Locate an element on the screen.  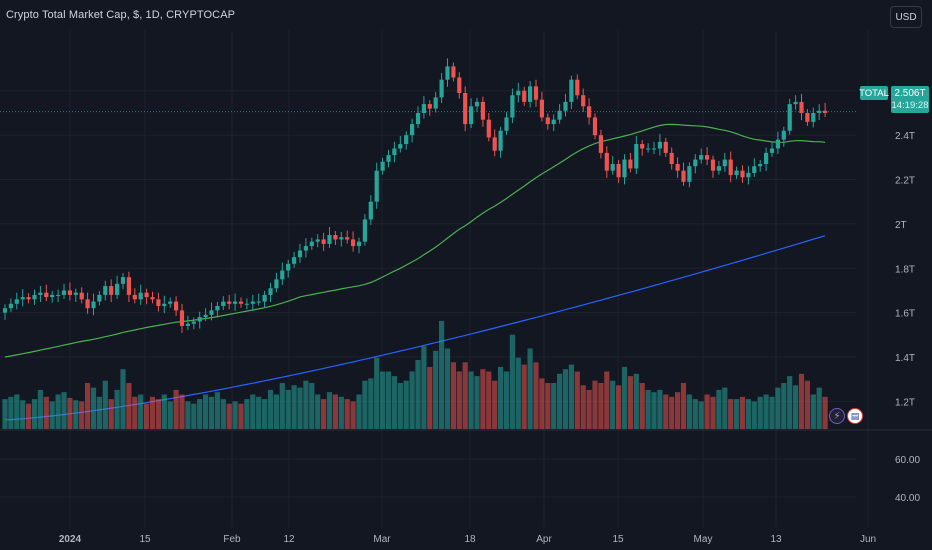
lightning-icon: ⚡ is located at coordinates (837, 416).